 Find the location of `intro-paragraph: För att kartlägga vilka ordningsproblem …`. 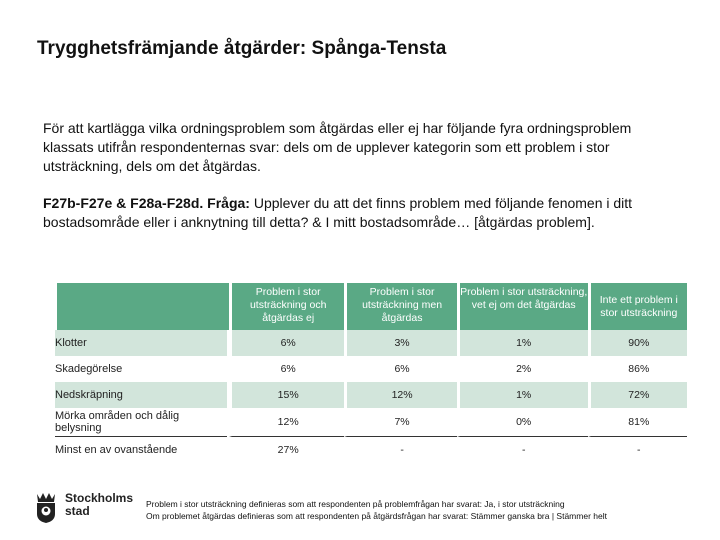

intro-paragraph: För att kartlägga vilka ordningsproblem … is located at coordinates (337, 147).